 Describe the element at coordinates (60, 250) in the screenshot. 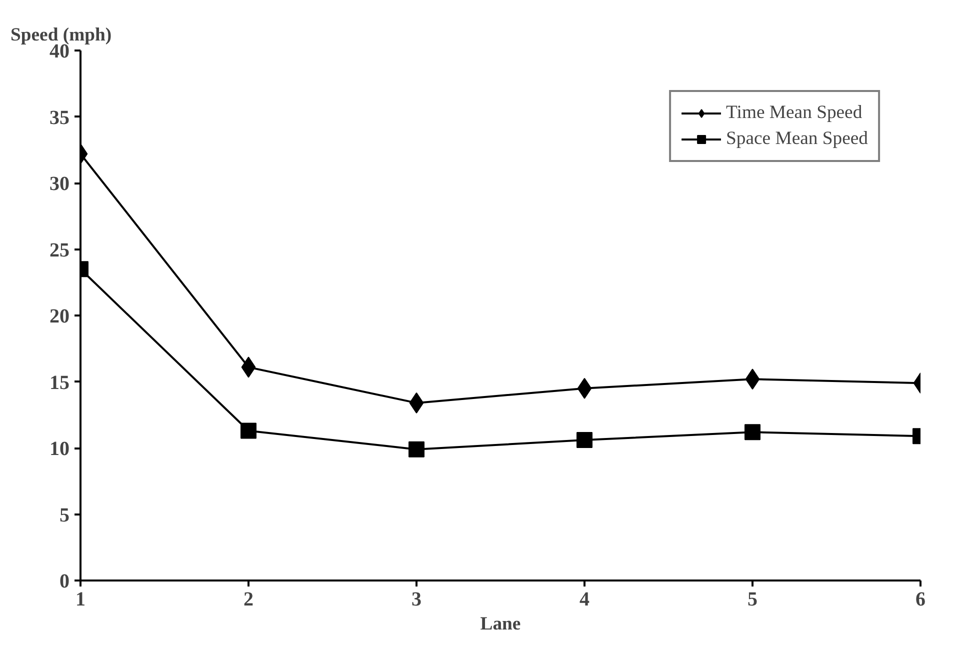

I see `y-tick-label: 25` at that location.